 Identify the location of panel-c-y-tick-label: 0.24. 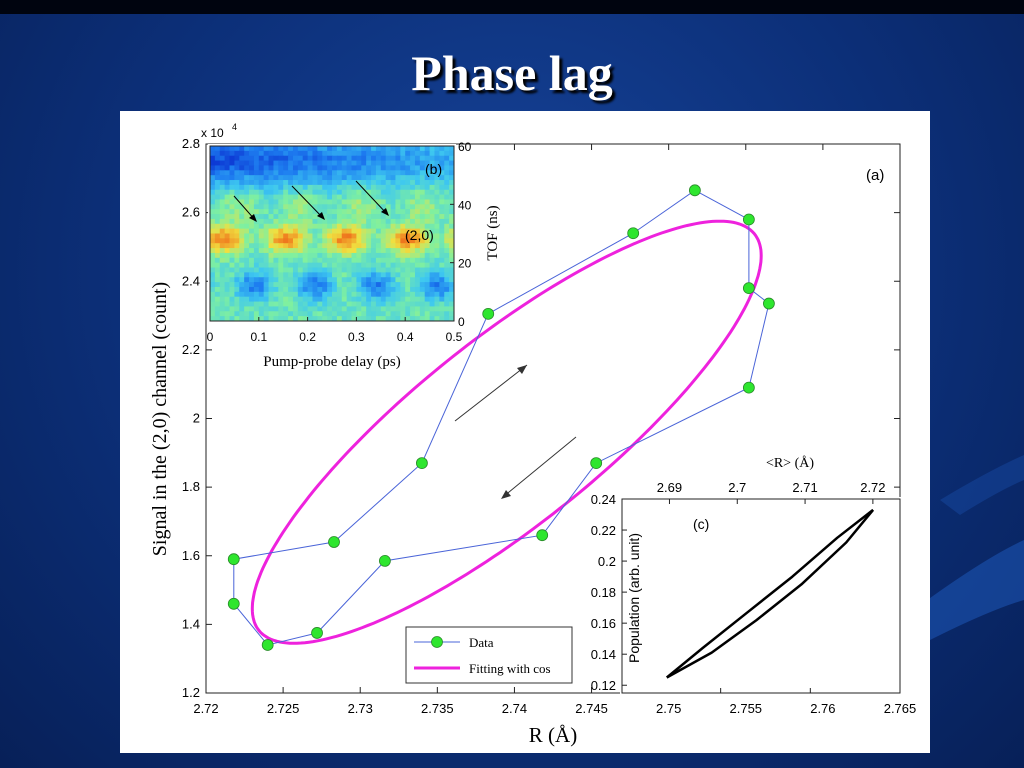
(603, 499).